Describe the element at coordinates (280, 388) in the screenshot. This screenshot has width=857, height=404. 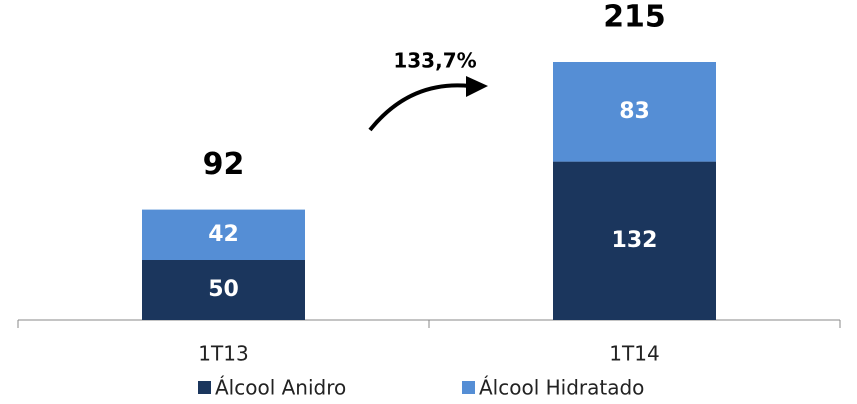
I see `legend-label: Álcool Anidro` at that location.